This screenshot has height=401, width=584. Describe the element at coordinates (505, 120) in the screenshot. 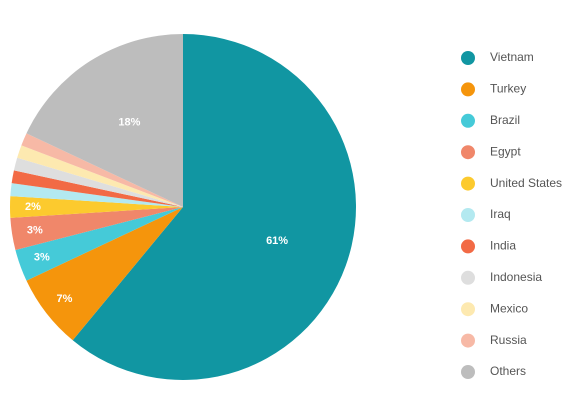

I see `legend-label: Brazil` at that location.